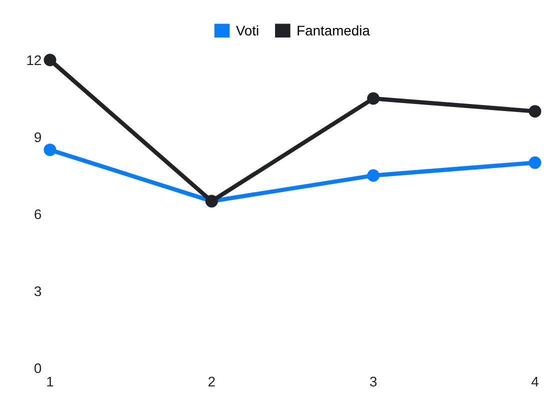  What do you see at coordinates (38, 368) in the screenshot?
I see `y-tick-label: 0` at bounding box center [38, 368].